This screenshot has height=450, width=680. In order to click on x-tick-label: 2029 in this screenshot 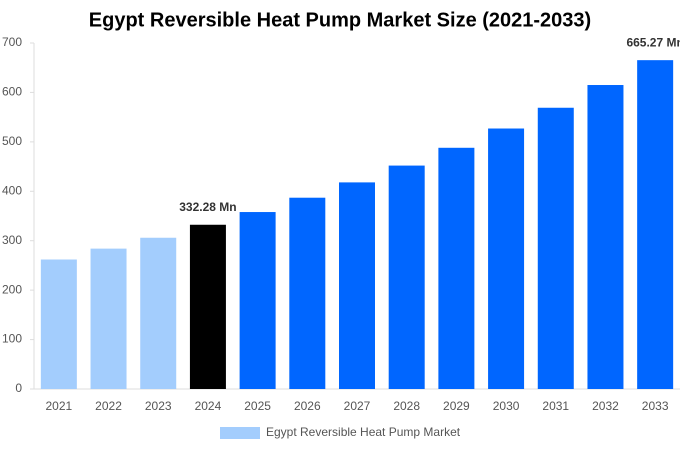, I will do `click(456, 406)`.